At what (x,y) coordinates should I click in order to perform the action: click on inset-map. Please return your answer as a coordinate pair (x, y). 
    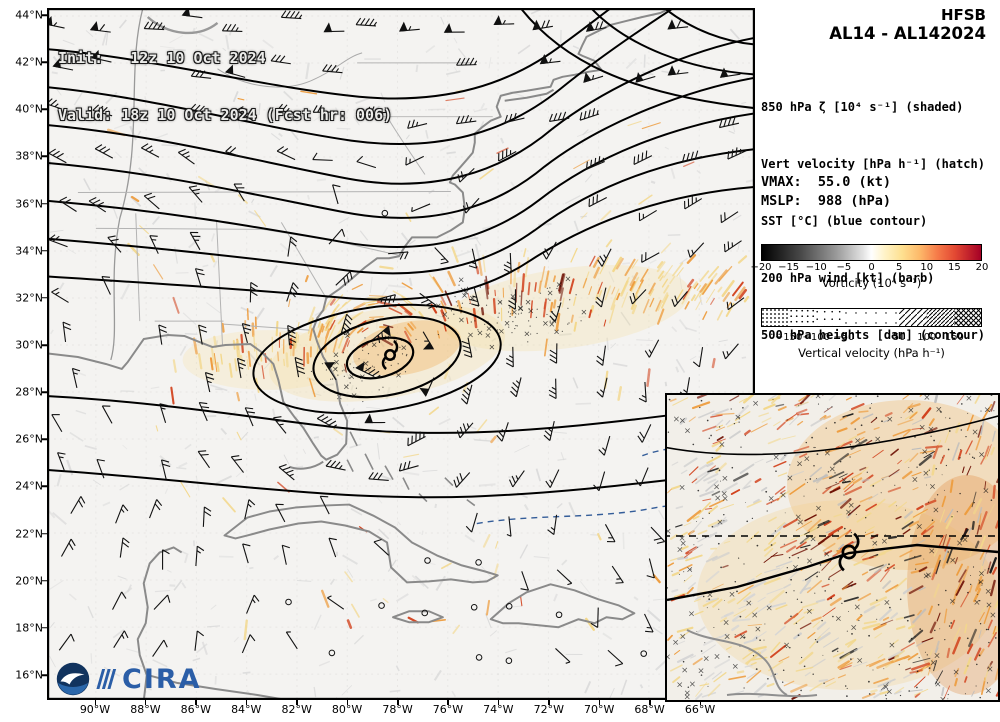
    Looking at the image, I should click on (832, 547).